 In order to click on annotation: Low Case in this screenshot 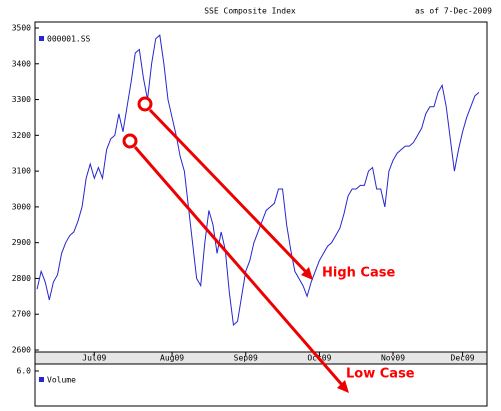, I will do `click(380, 374)`.